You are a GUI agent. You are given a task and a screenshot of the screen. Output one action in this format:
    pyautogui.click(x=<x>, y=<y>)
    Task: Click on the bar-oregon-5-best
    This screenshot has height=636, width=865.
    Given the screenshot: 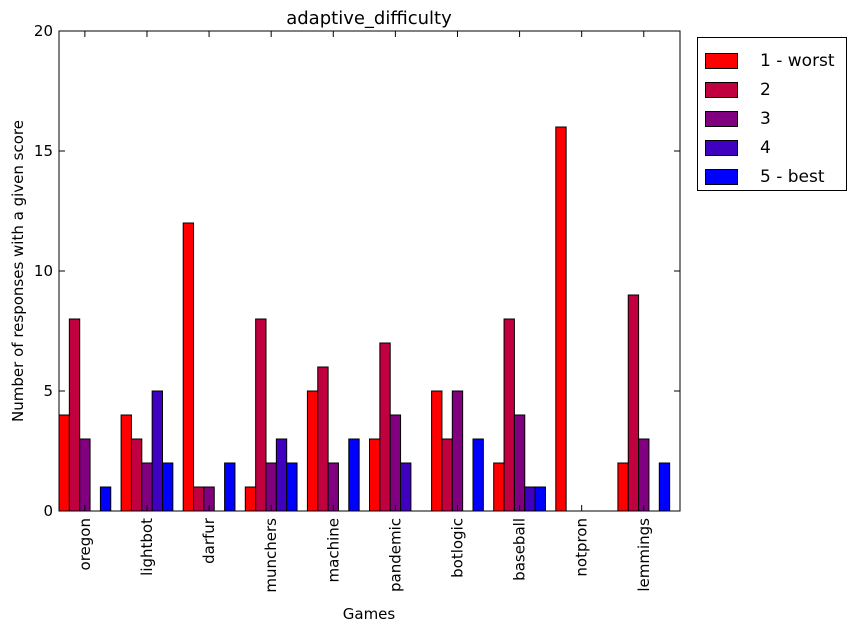 What is the action you would take?
    pyautogui.click(x=105, y=499)
    